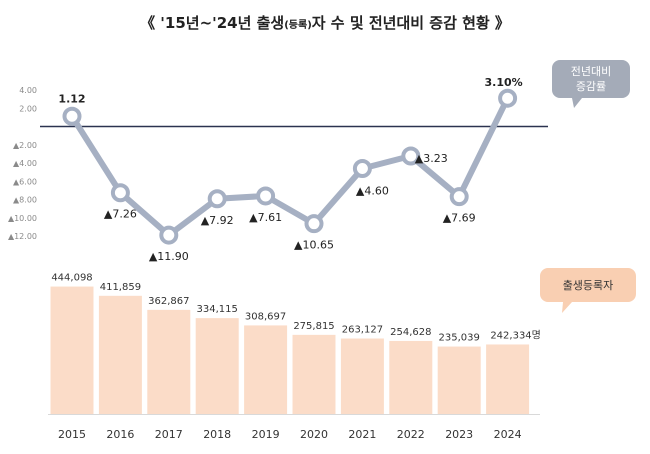 Image resolution: width=650 pixels, height=454 pixels. I want to click on births-value-label: 411,859, so click(120, 287).